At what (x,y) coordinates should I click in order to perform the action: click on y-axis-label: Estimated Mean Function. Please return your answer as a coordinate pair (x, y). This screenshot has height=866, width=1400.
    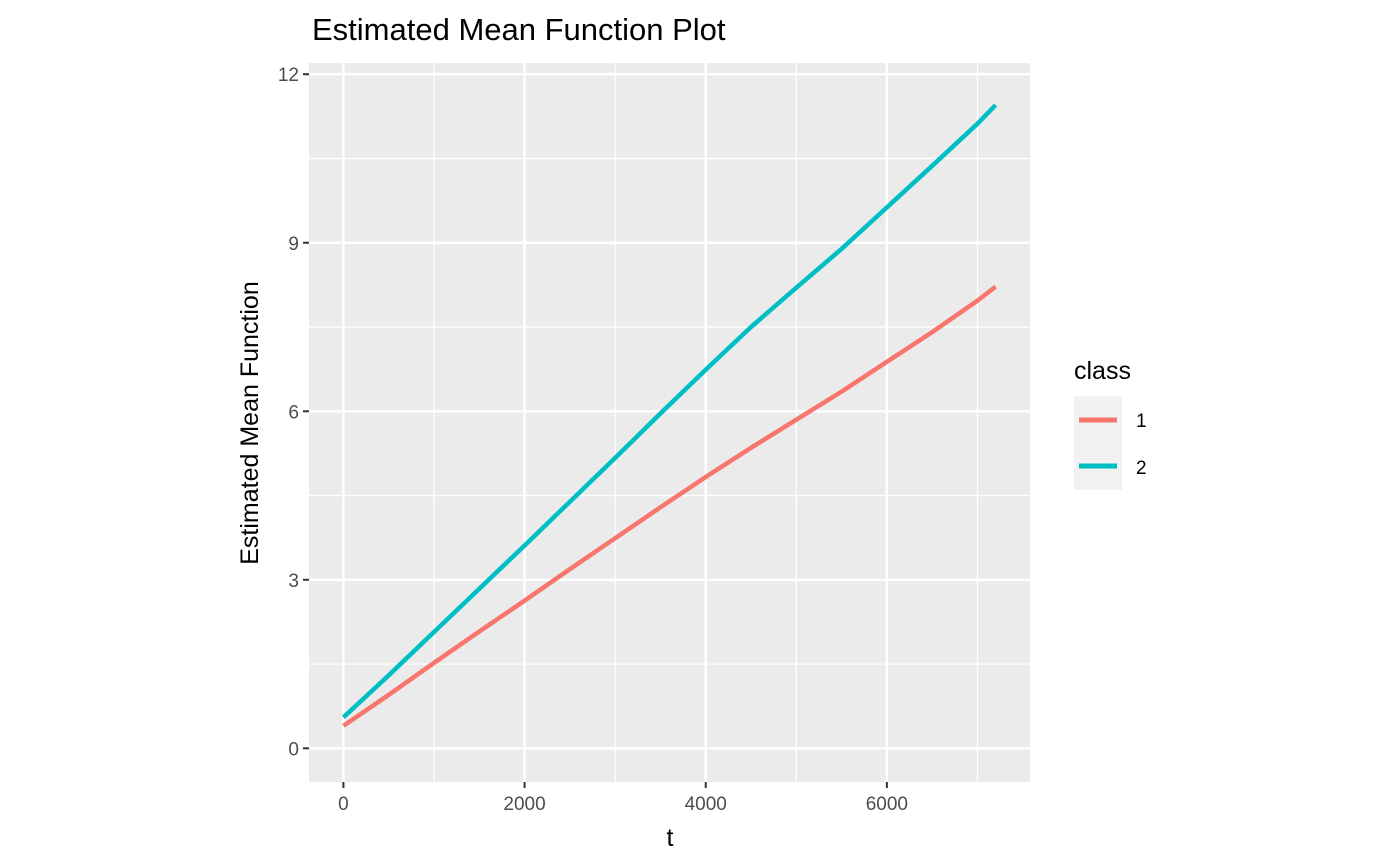
    Looking at the image, I should click on (250, 422).